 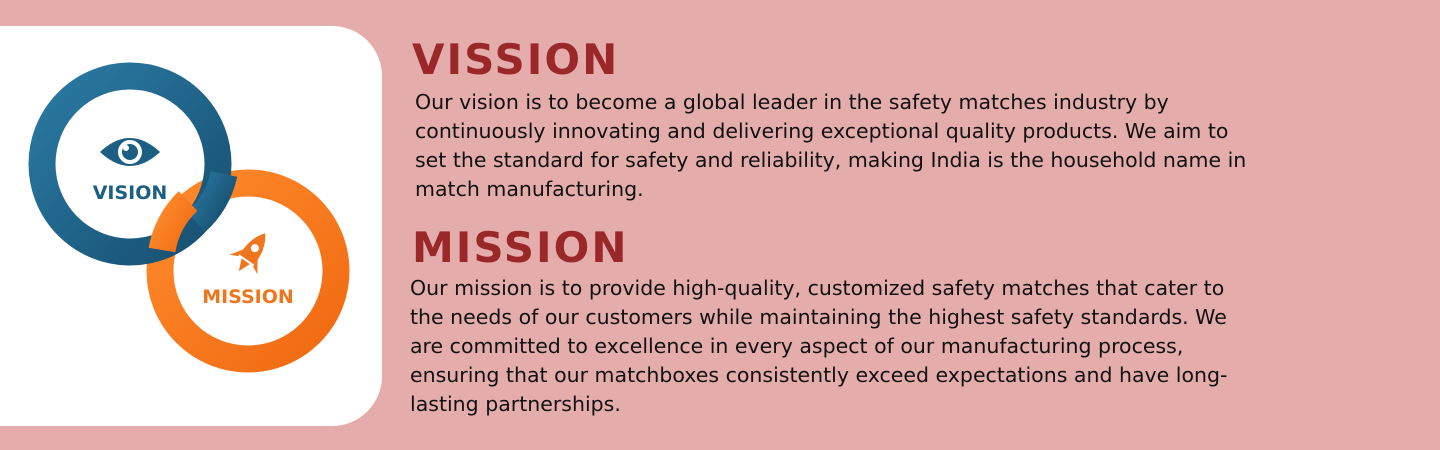 I want to click on vision-heading: VISSION, so click(x=516, y=59).